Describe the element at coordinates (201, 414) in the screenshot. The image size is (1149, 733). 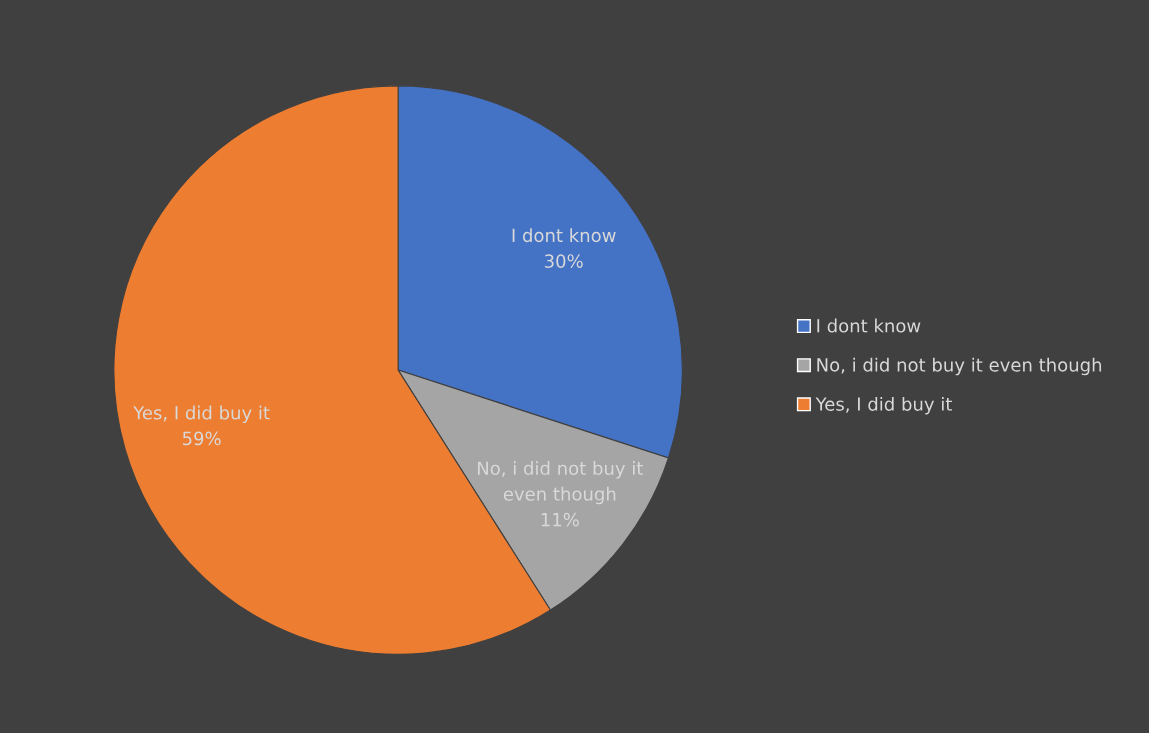
I see `slice-label: Yes, I did buy it` at that location.